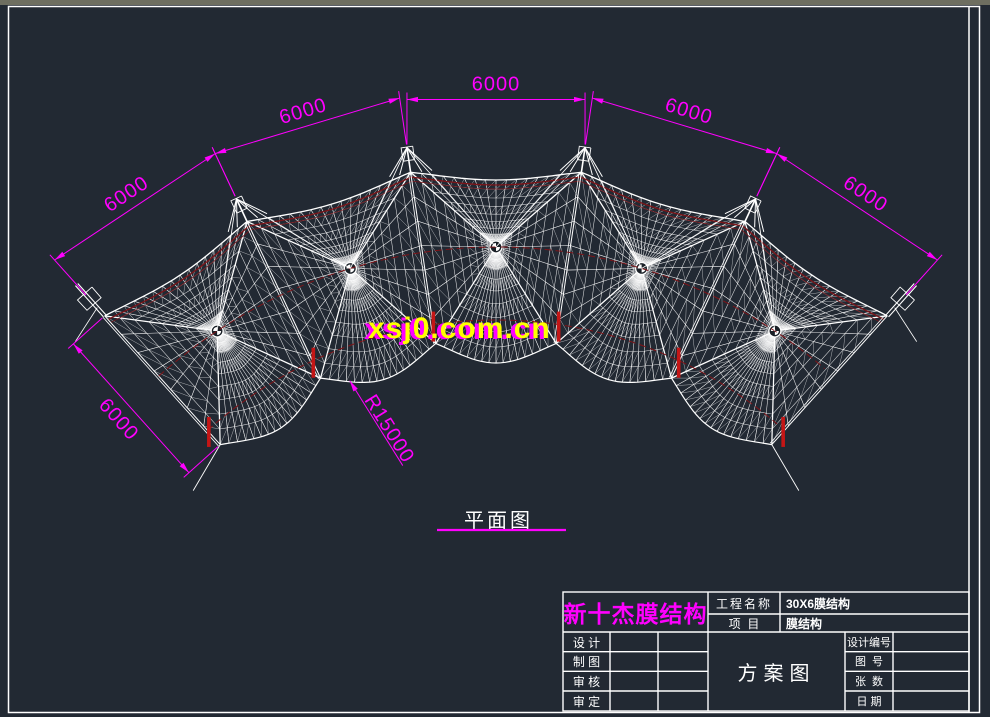 This screenshot has height=717, width=990. Describe the element at coordinates (586, 661) in the screenshot. I see `sign-row-drawn: 制 图` at that location.